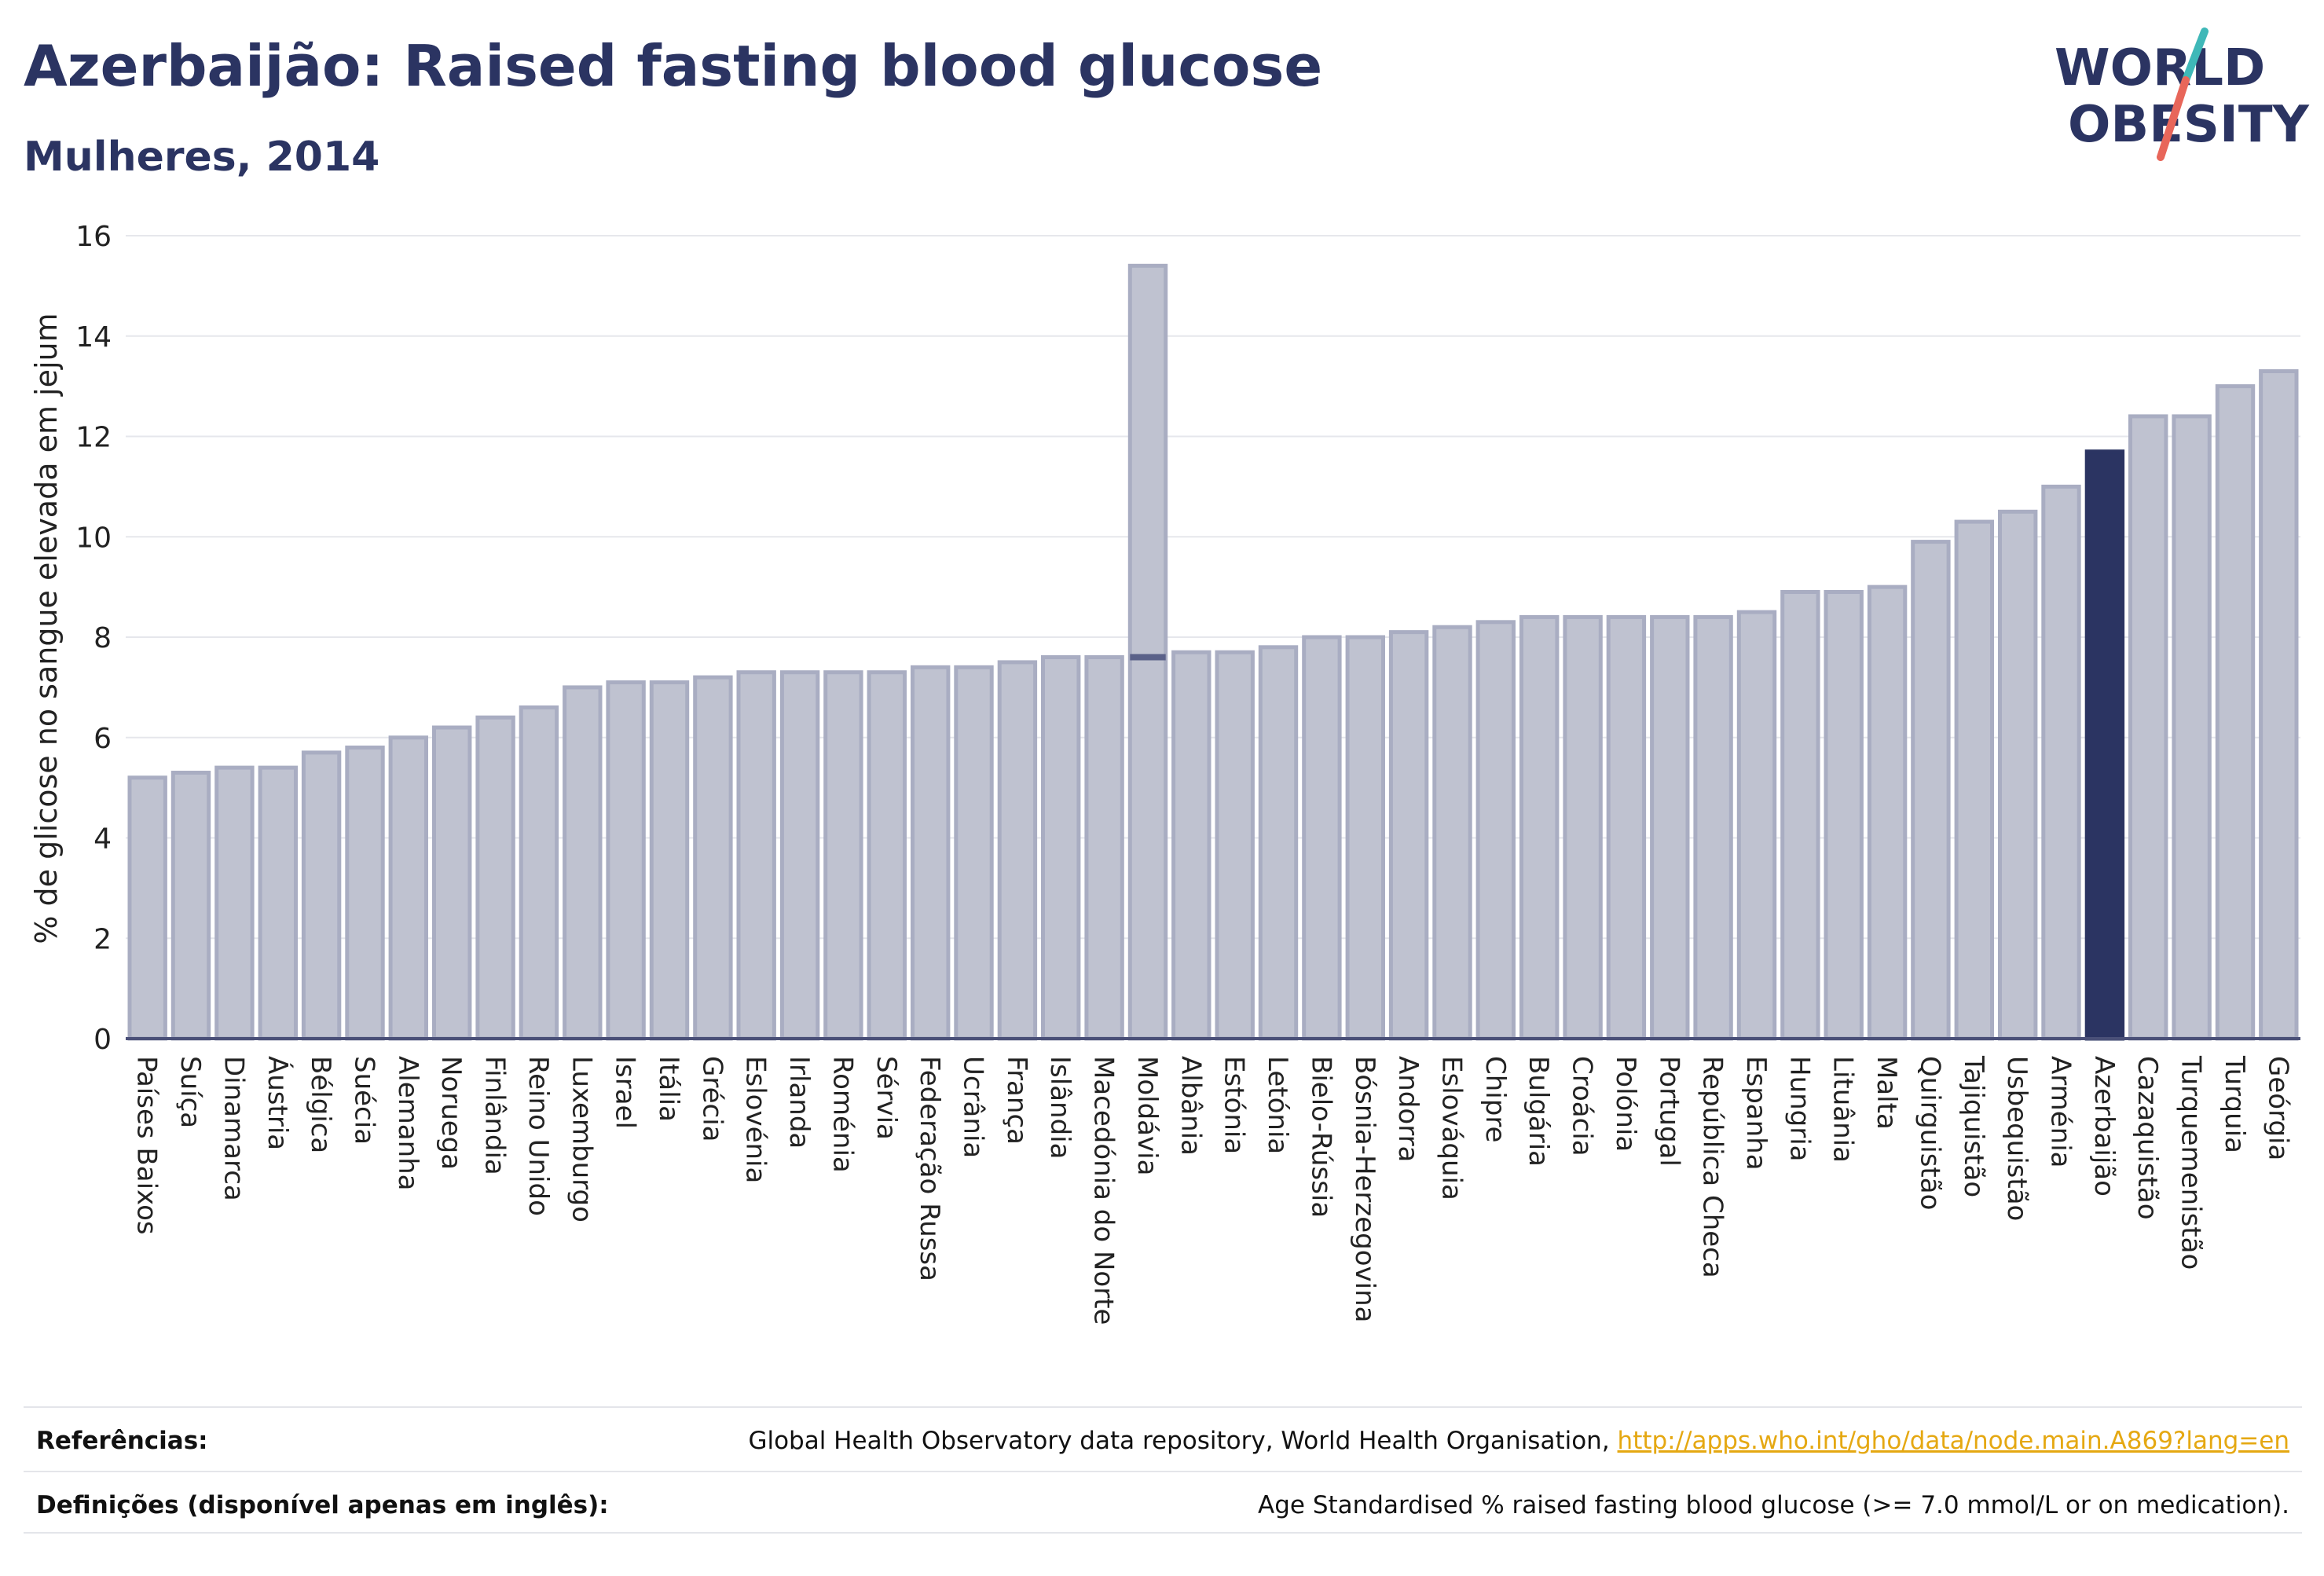 The width and height of the screenshot is (2324, 1576). What do you see at coordinates (2277, 1108) in the screenshot?
I see `x-tick-label: Geórgia` at bounding box center [2277, 1108].